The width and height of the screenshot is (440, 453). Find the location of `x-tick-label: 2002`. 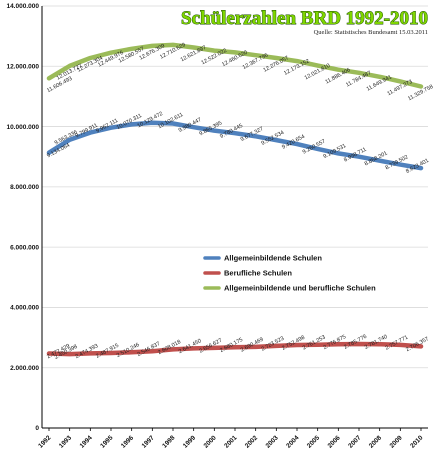

x-tick-label: 2002 is located at coordinates (251, 441).